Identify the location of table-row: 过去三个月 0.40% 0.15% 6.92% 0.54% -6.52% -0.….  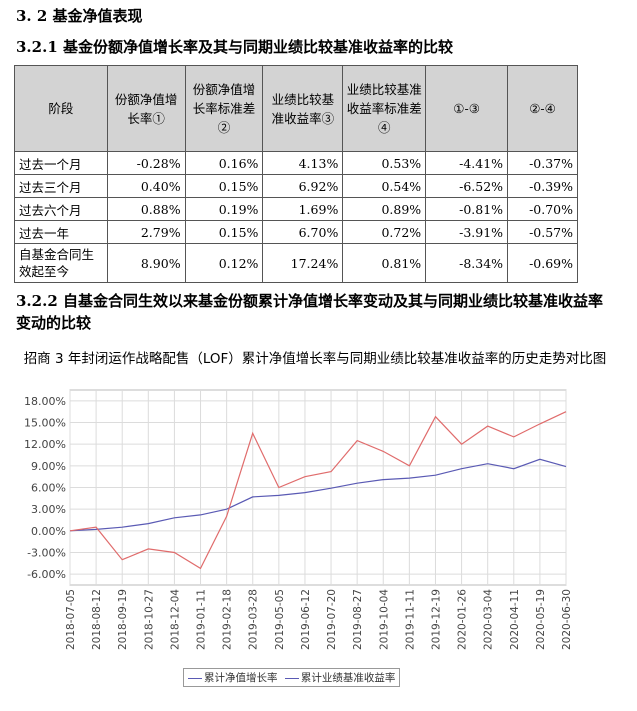
(296, 186).